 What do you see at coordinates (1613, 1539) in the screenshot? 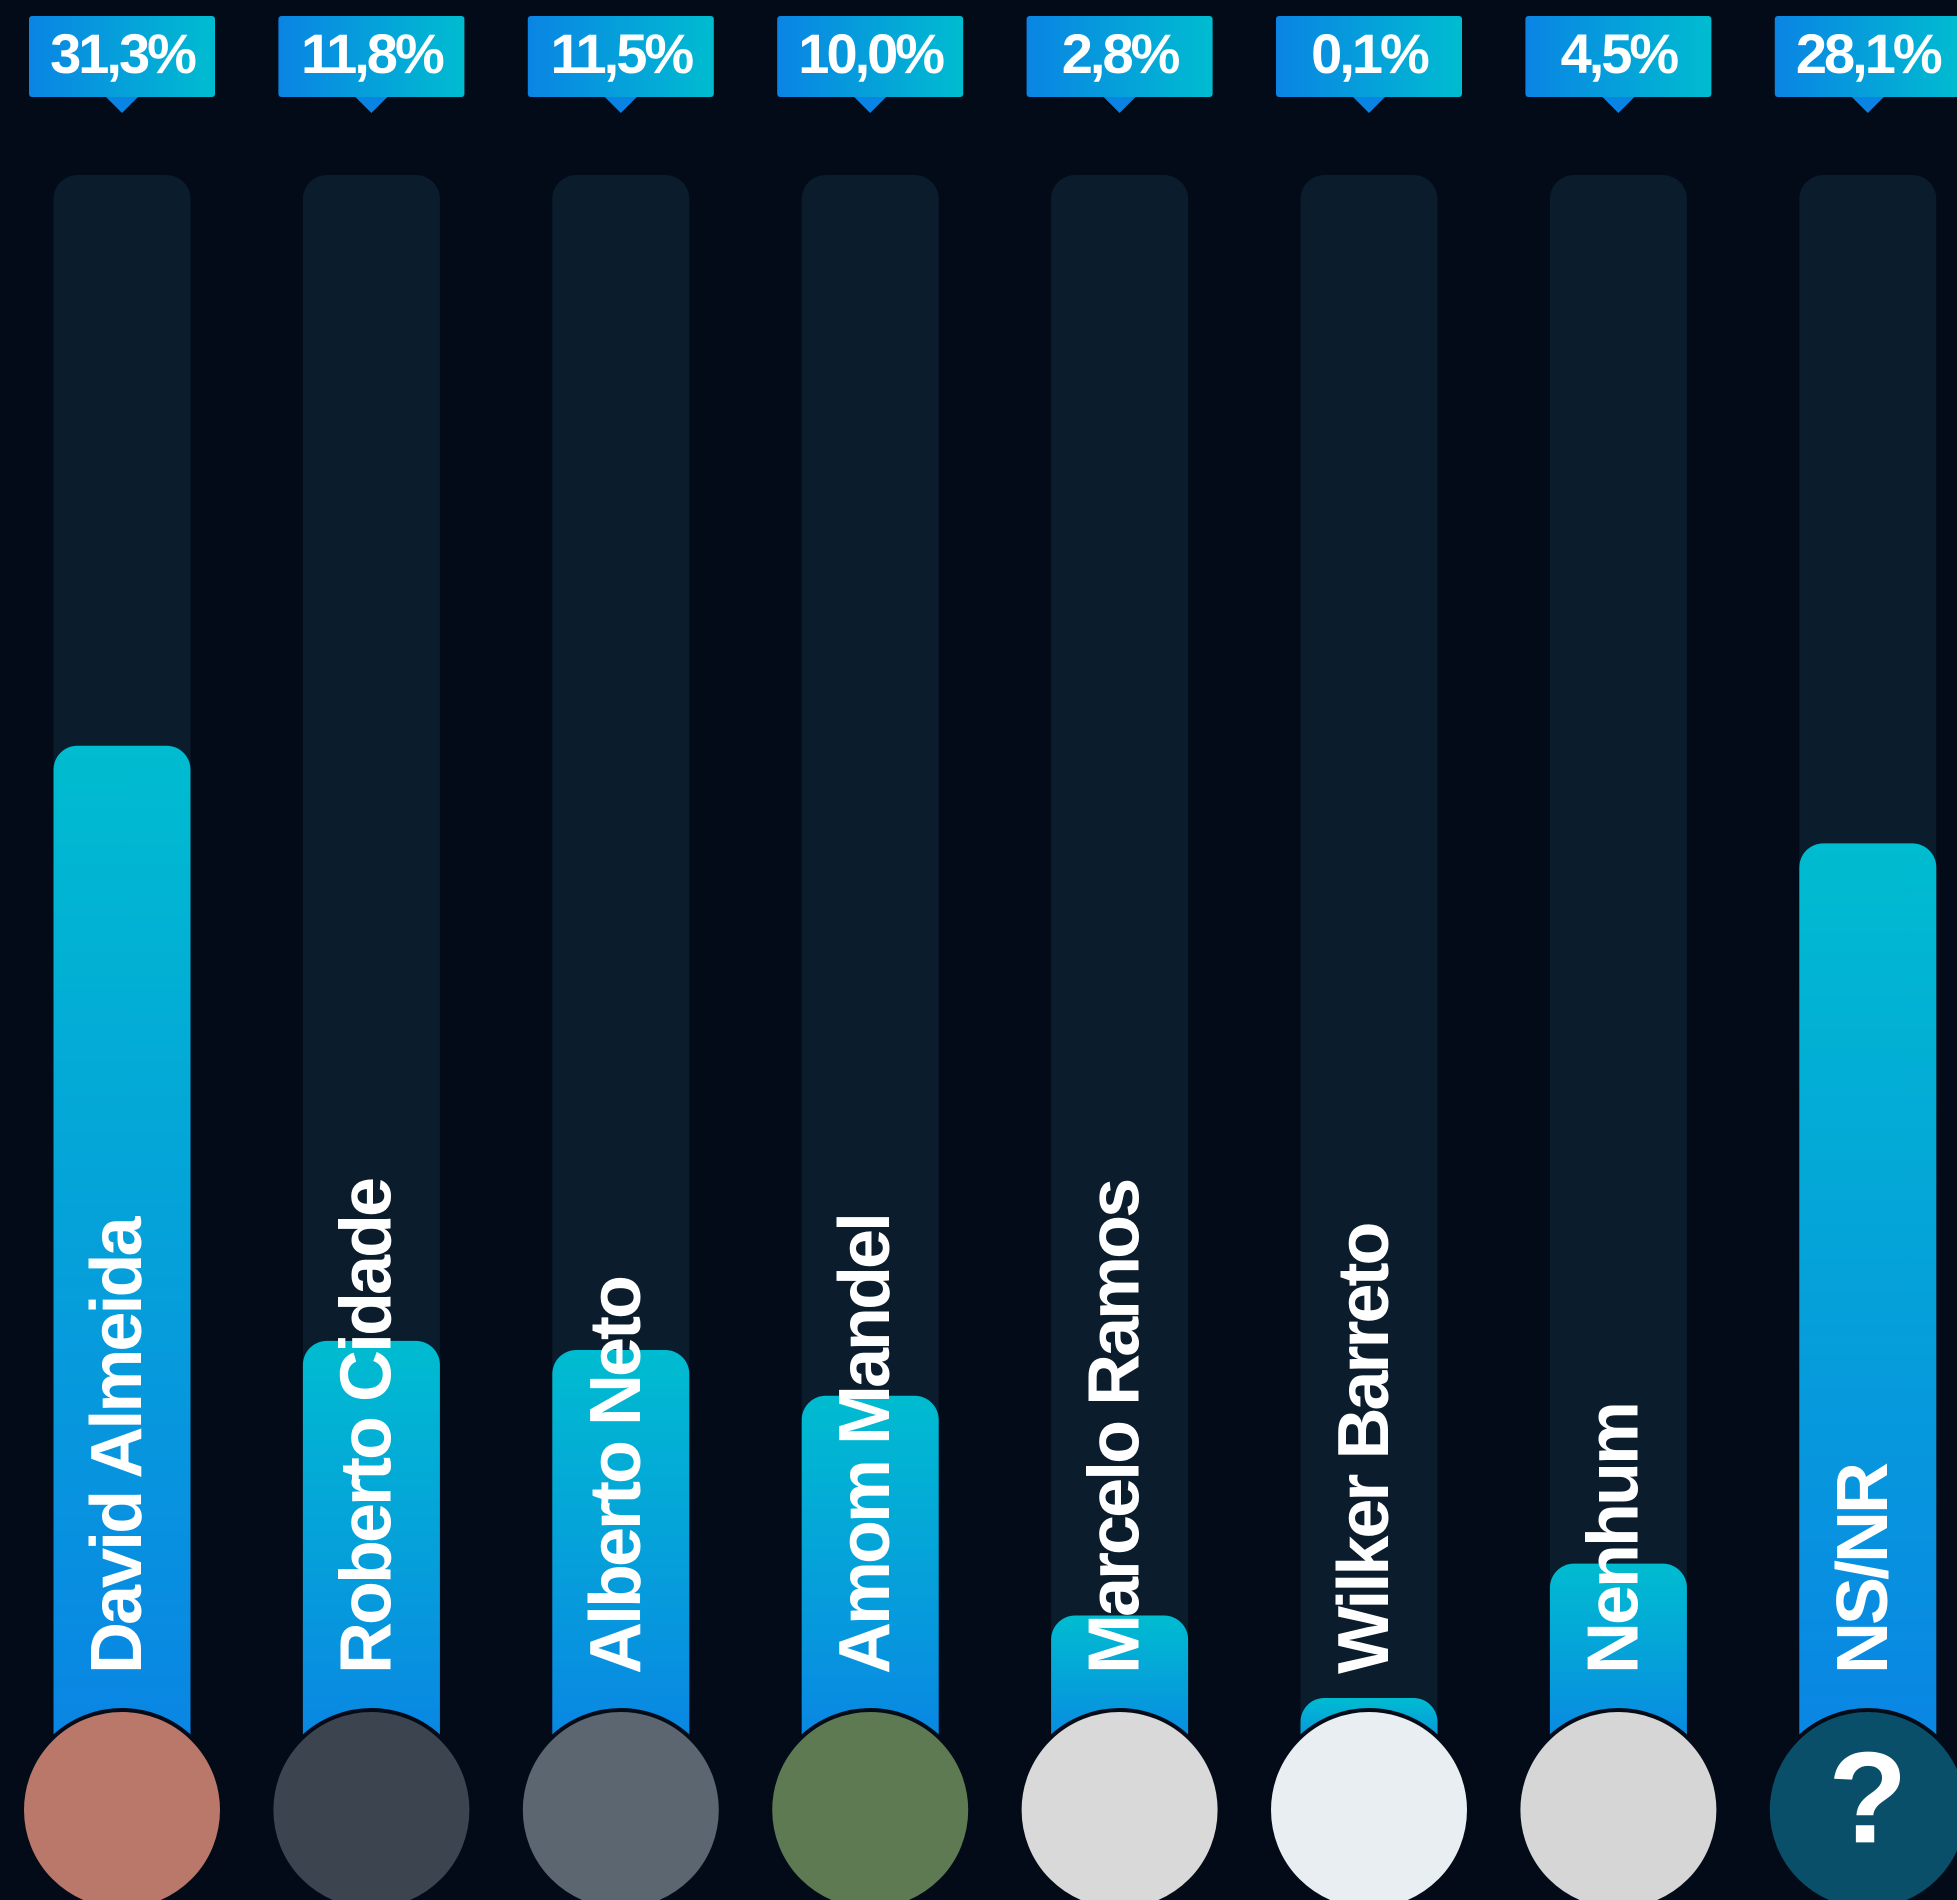
I see `category-label: Nenhum` at bounding box center [1613, 1539].